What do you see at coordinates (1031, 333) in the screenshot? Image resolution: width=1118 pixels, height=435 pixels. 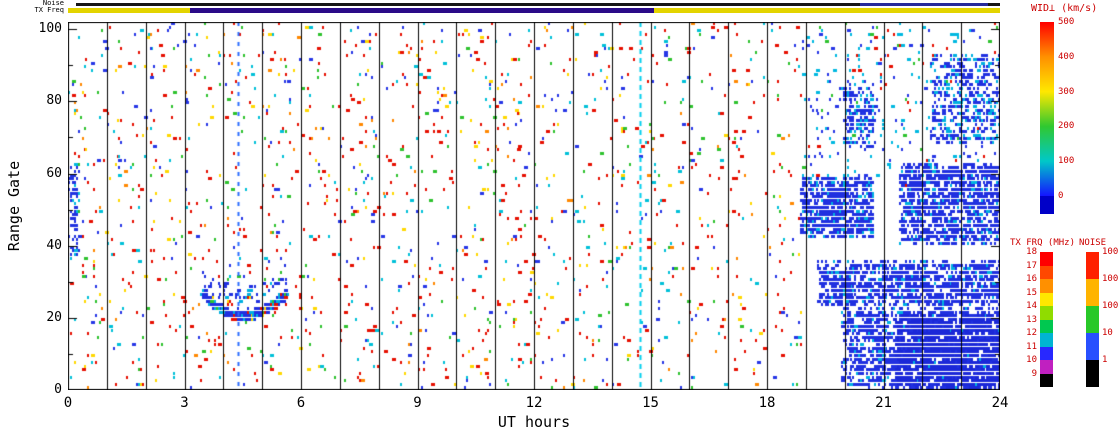 I see `txfrq-colorbar-tick-label: 12` at bounding box center [1031, 333].